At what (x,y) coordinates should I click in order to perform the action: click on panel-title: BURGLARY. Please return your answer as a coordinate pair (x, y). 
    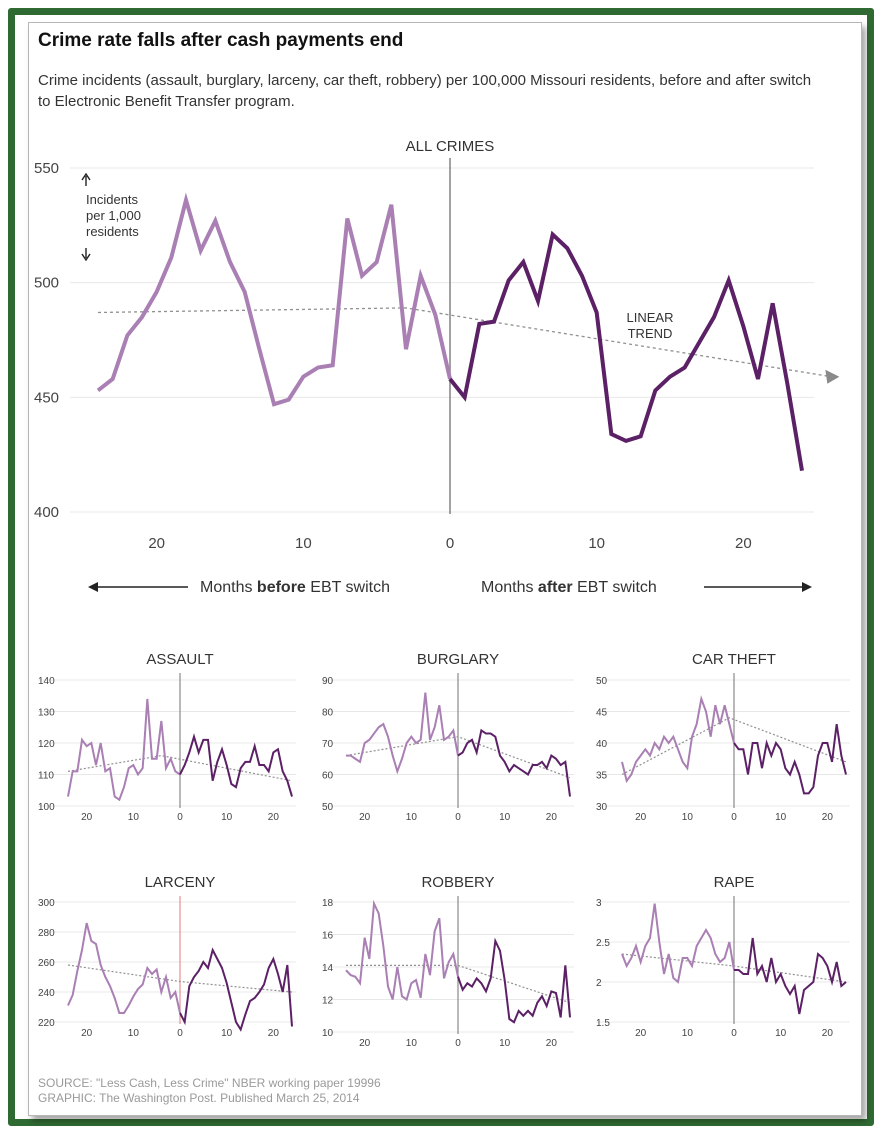
    Looking at the image, I should click on (458, 659).